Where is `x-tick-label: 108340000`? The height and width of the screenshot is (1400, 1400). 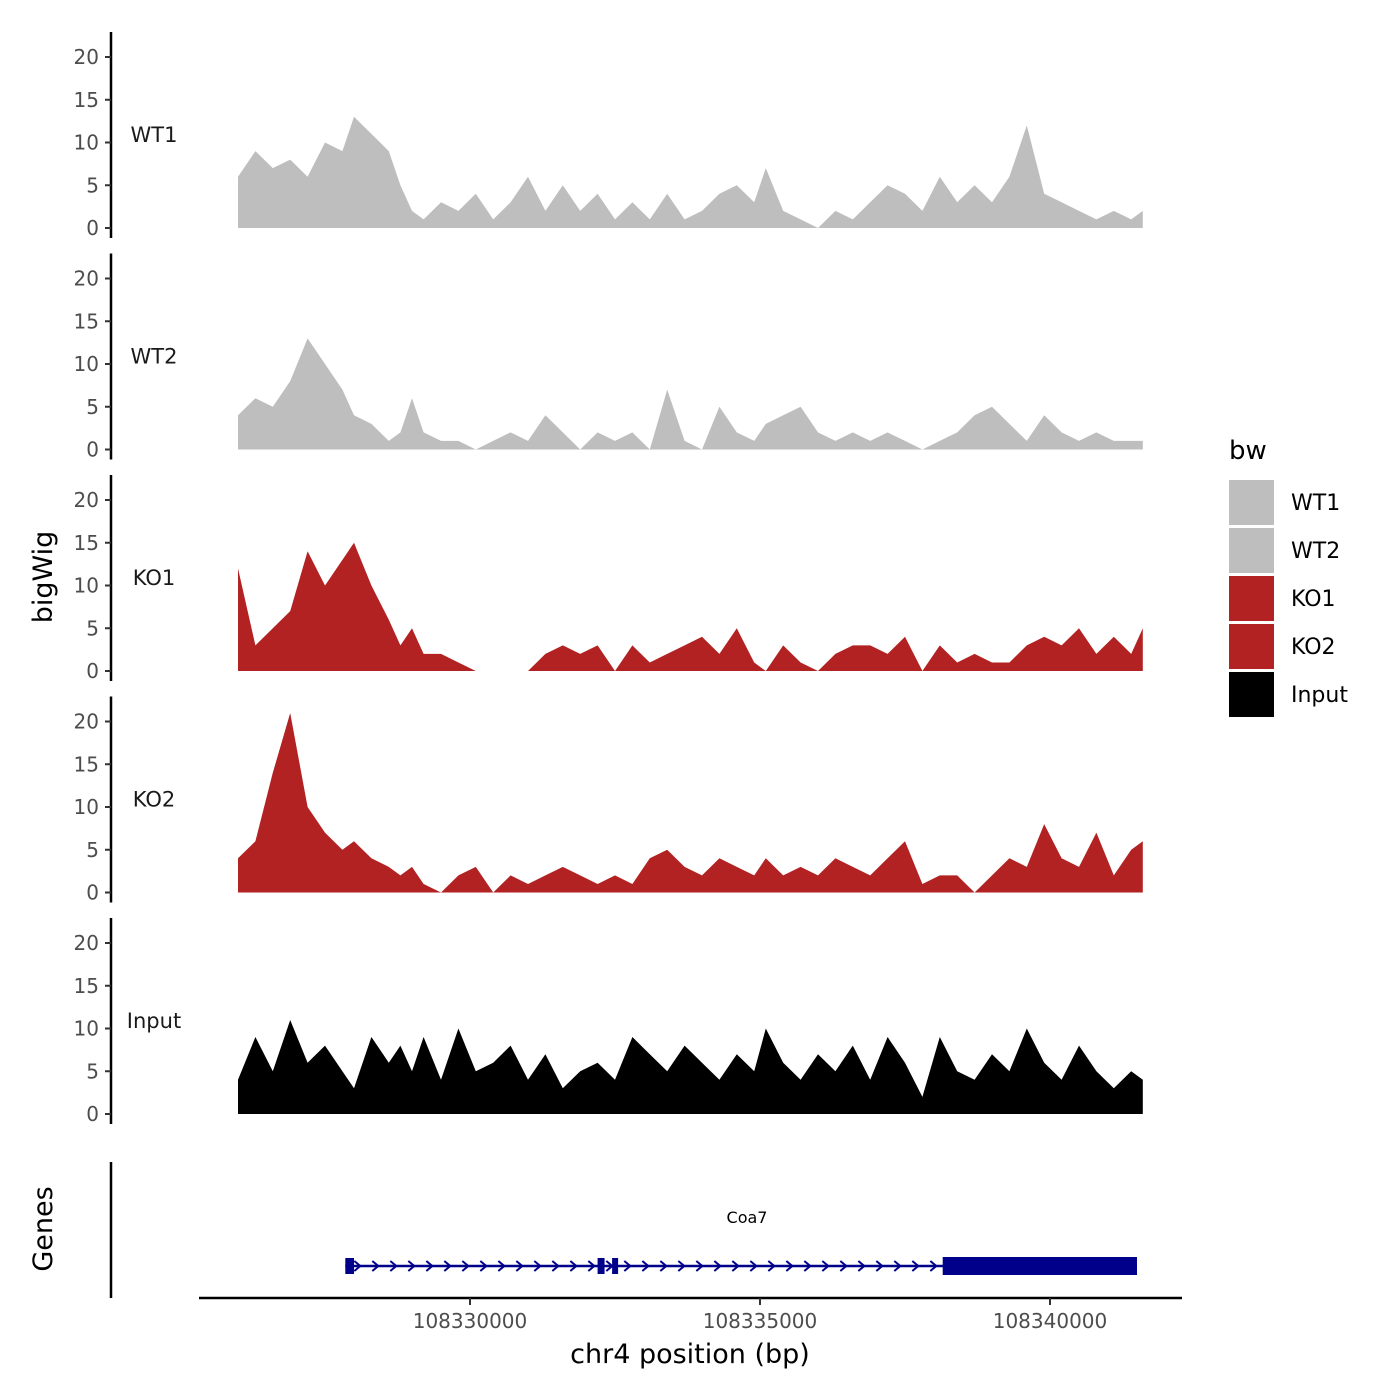 x-tick-label: 108340000 is located at coordinates (1050, 1321).